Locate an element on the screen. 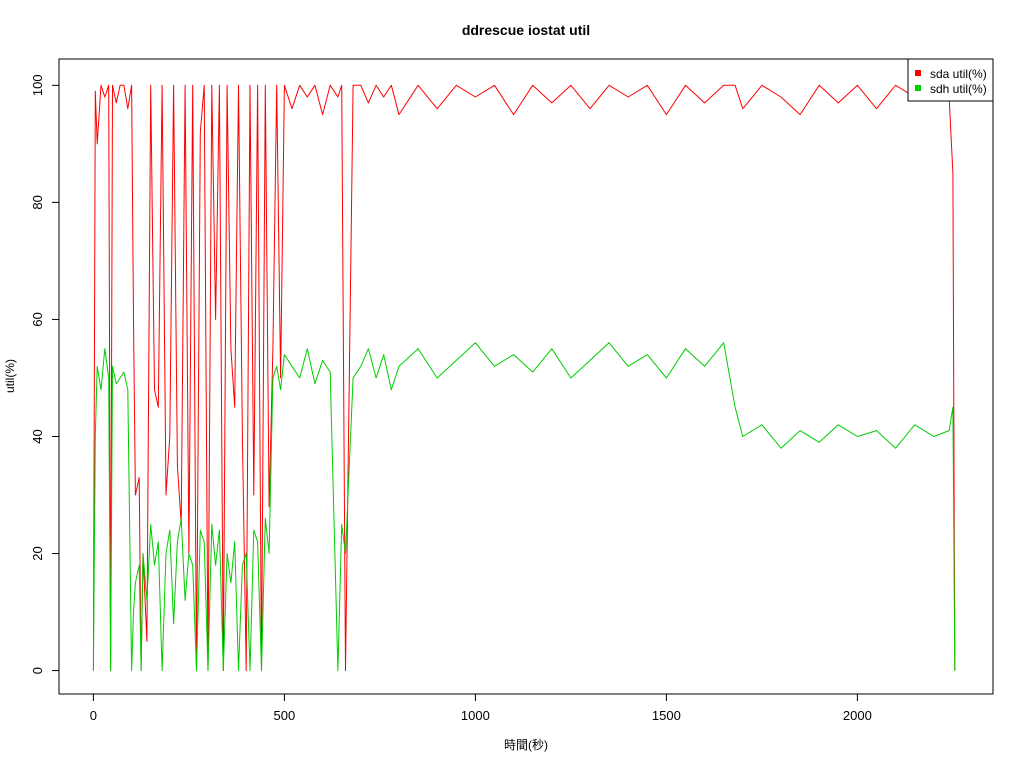 This screenshot has width=1024, height=768. legend-swatch-sdh is located at coordinates (918, 88).